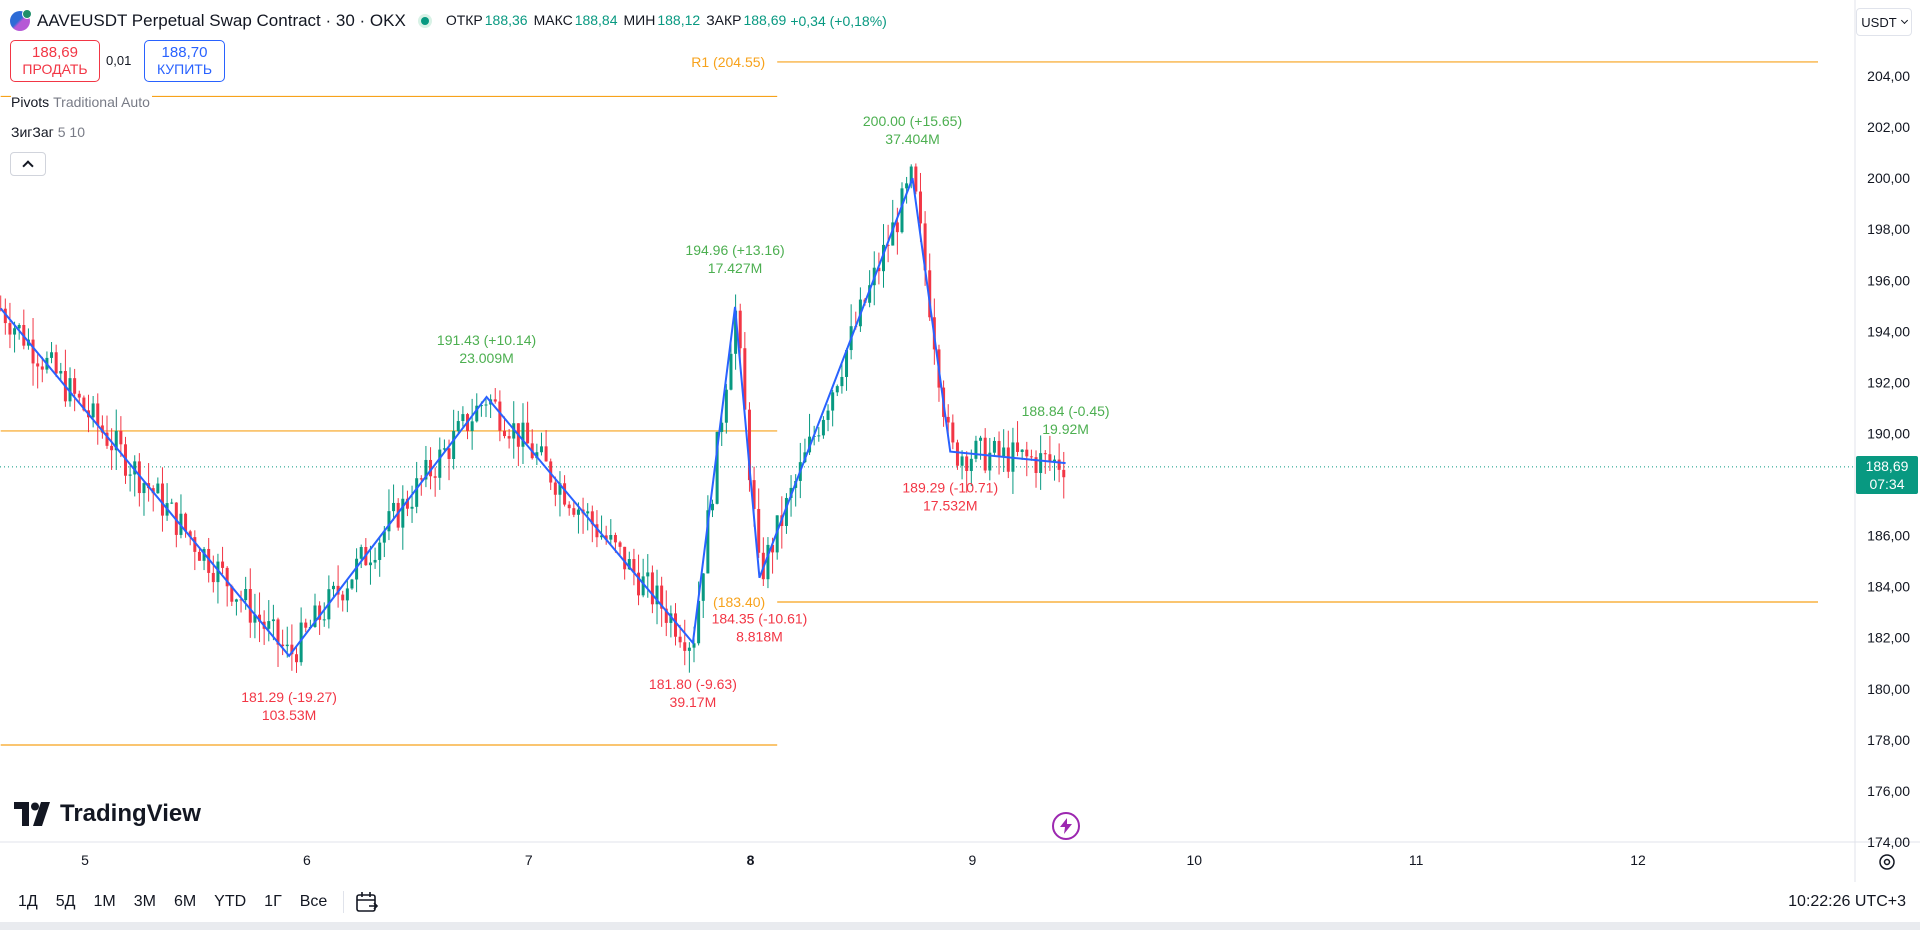 This screenshot has height=930, width=1920. Describe the element at coordinates (950, 488) in the screenshot. I see `zigzag-pivot-label: 189.29 (-10.71)` at that location.